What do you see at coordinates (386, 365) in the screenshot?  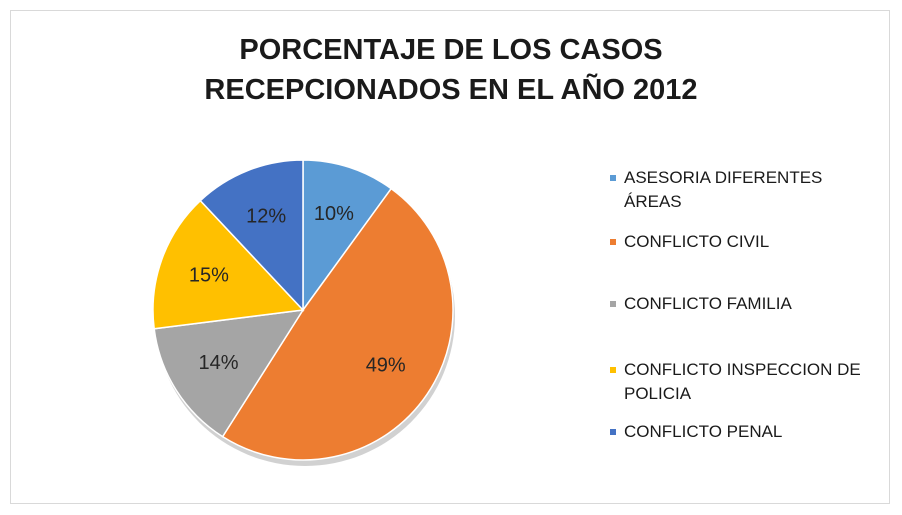 I see `data-label: 49%` at bounding box center [386, 365].